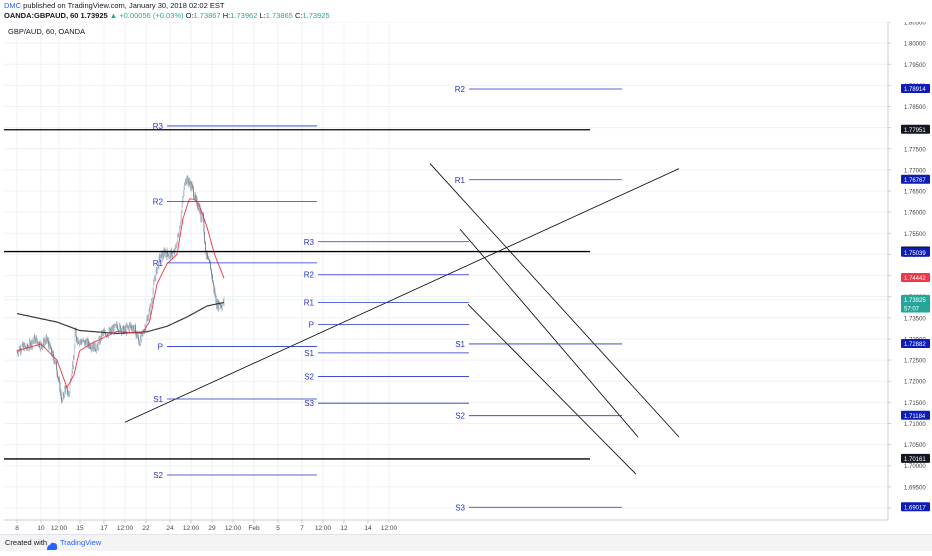 The height and width of the screenshot is (556, 932). What do you see at coordinates (466, 542) in the screenshot?
I see `footer-bar: Created with TradingView` at bounding box center [466, 542].